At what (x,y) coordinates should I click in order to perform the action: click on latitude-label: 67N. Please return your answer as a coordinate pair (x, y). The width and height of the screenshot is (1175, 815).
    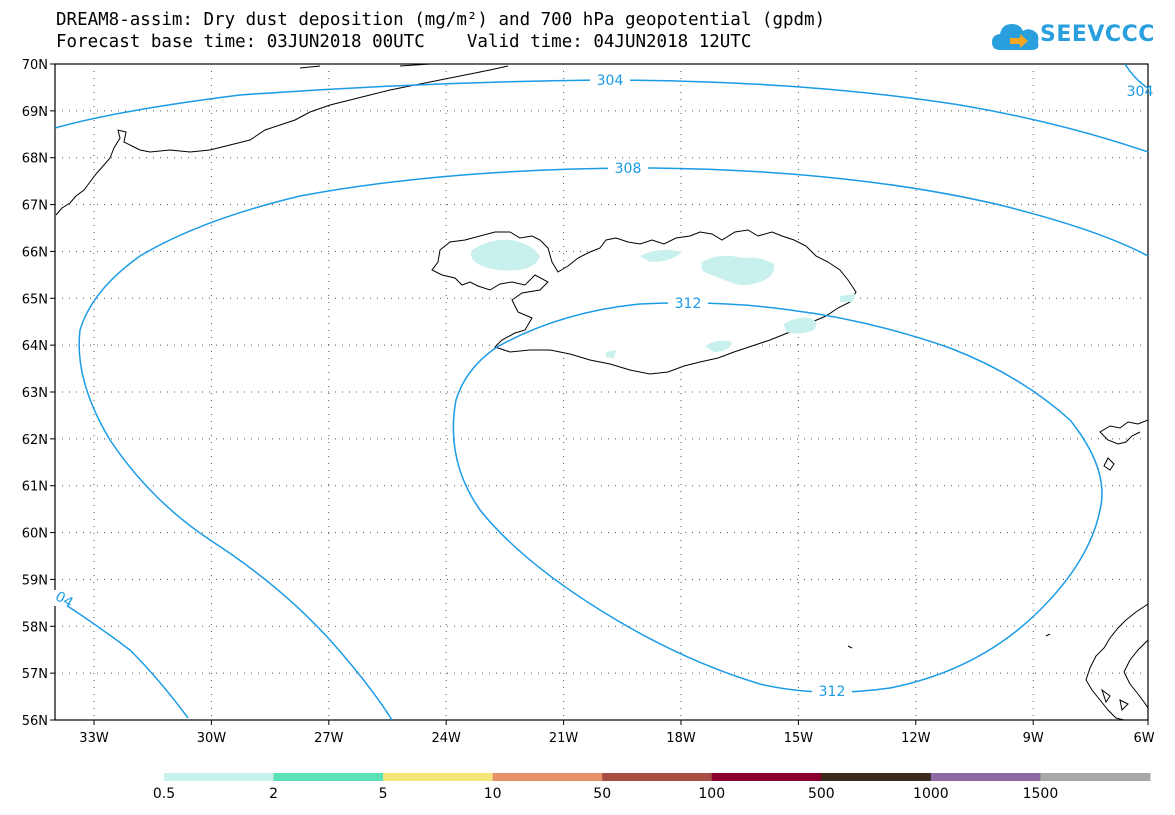
    Looking at the image, I should click on (35, 206).